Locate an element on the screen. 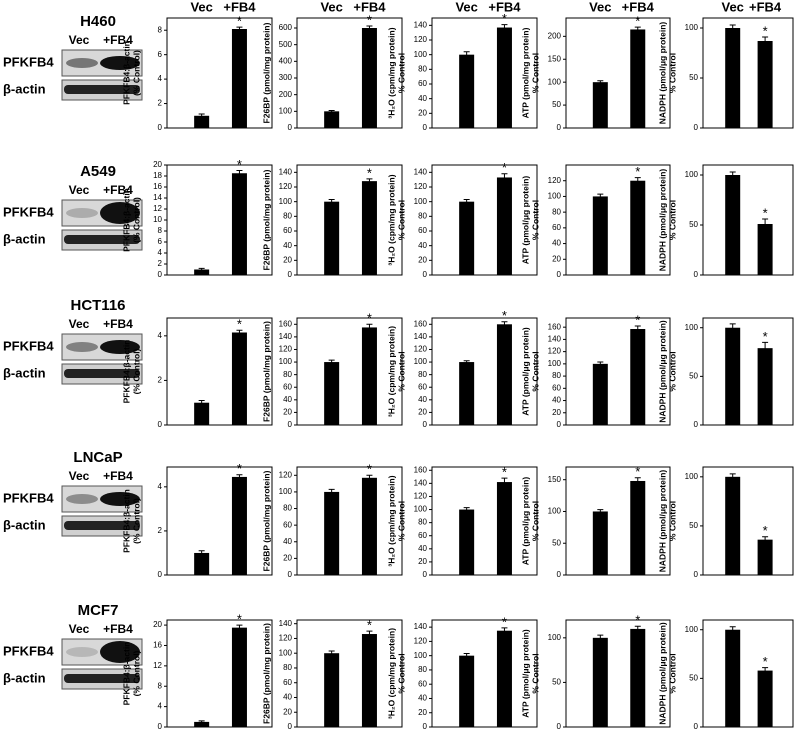 The image size is (800, 733). cell-line: HCT116 is located at coordinates (97, 305).